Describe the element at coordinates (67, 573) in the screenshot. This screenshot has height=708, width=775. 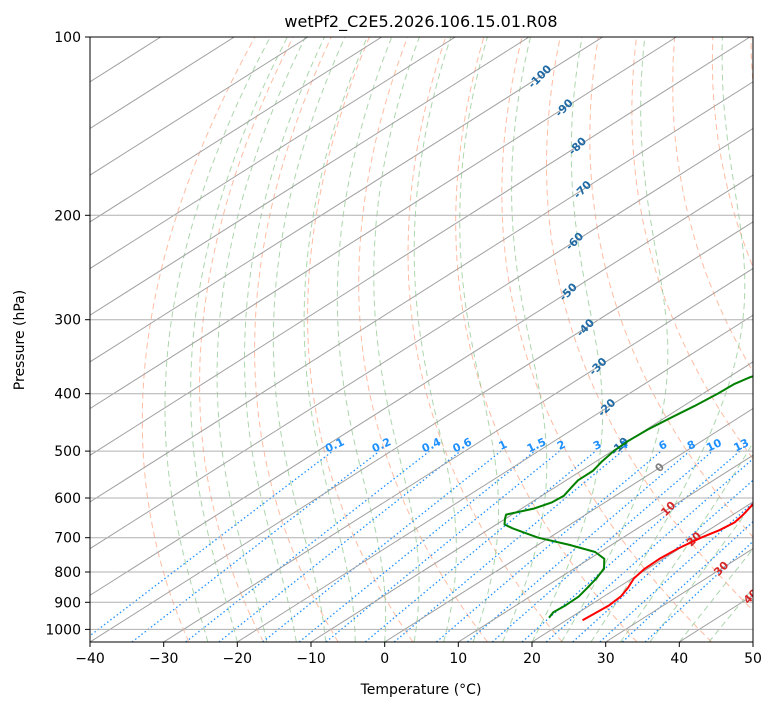
I see `y-tick-label: 800` at that location.